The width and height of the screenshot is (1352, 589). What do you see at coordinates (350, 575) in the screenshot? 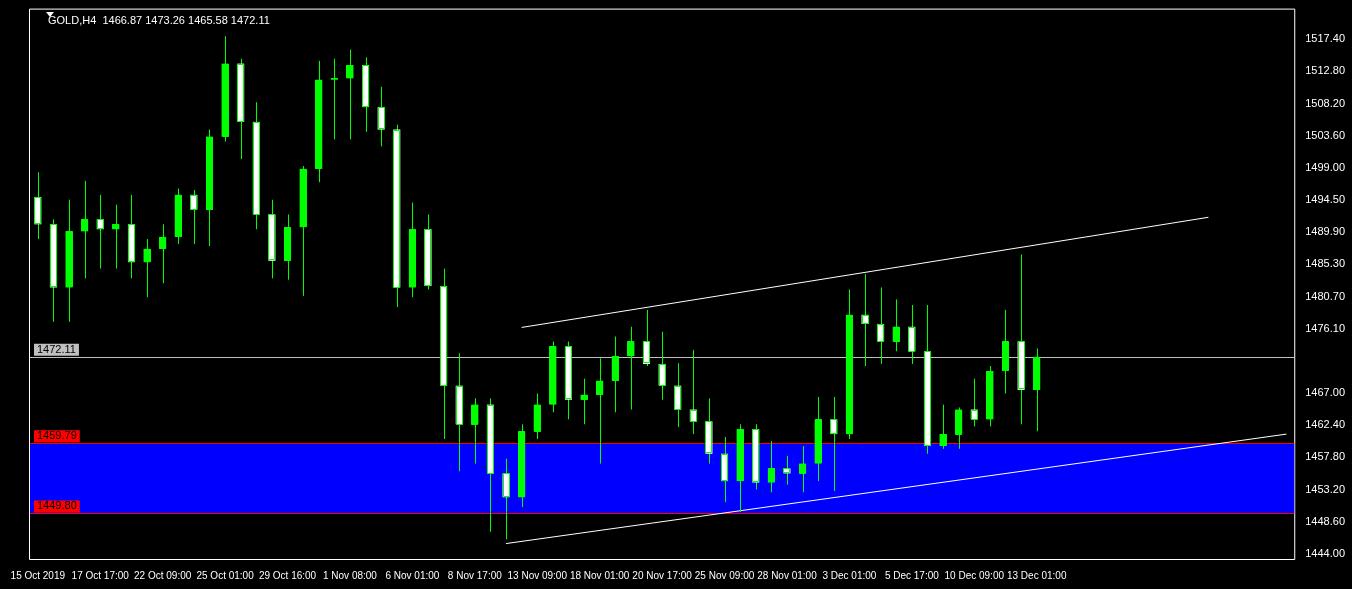
I see `x-tick-label: 1 Nov 08:00` at bounding box center [350, 575].